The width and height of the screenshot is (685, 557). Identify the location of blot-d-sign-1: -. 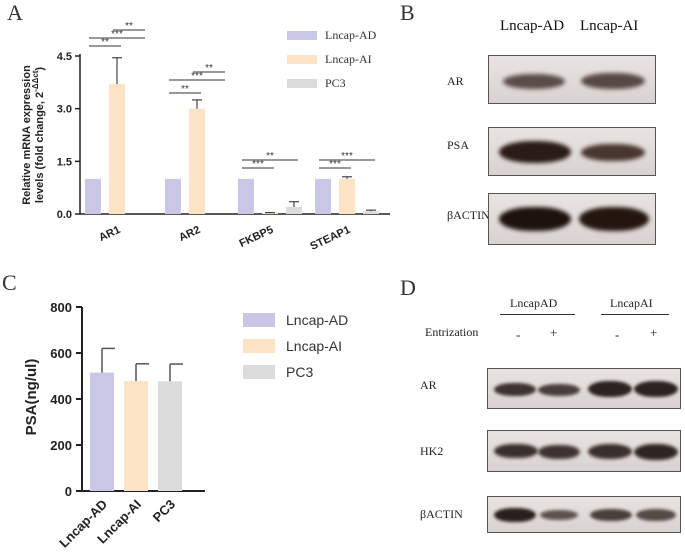
(518, 334).